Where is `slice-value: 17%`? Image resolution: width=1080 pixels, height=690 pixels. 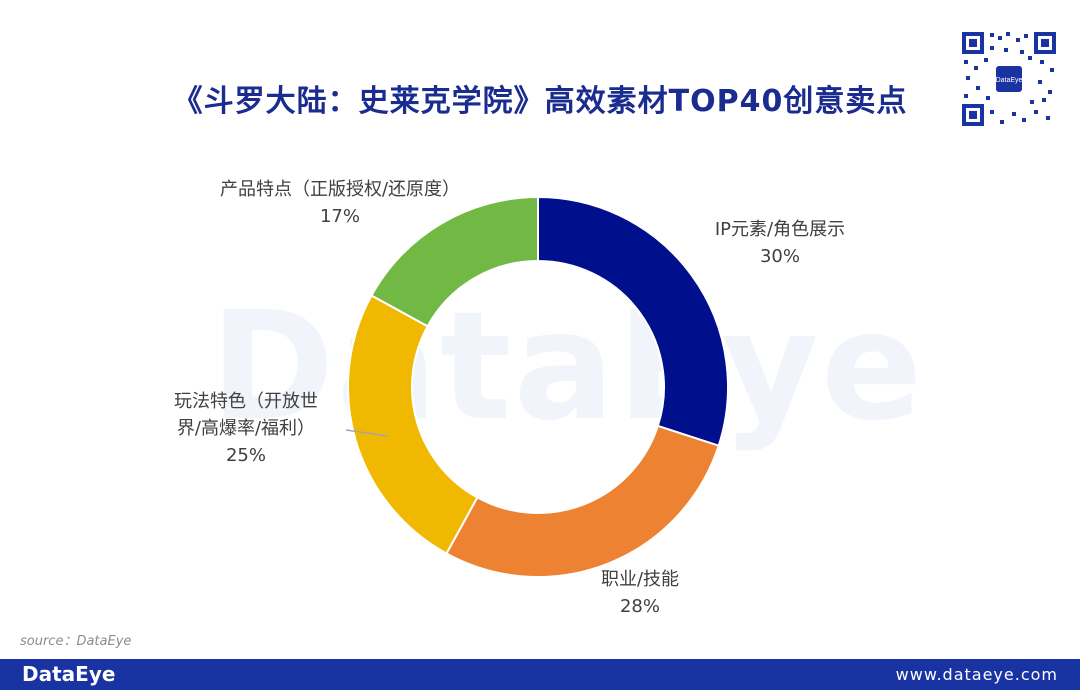
slice-value: 17% is located at coordinates (339, 216).